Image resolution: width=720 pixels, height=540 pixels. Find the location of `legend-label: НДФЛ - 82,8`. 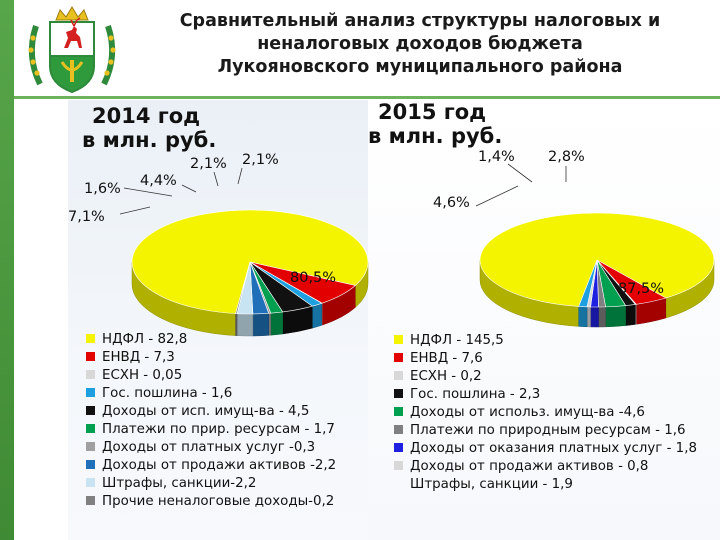

legend-label: НДФЛ - 82,8 is located at coordinates (145, 339).